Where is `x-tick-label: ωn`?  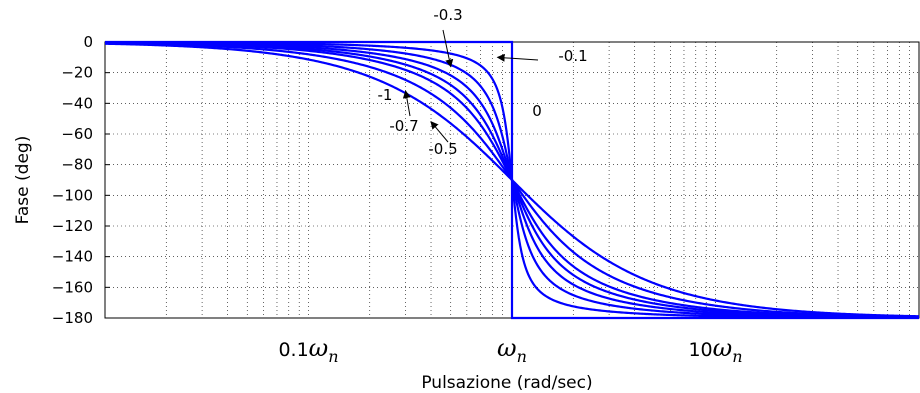
x-tick-label: ωn is located at coordinates (512, 350).